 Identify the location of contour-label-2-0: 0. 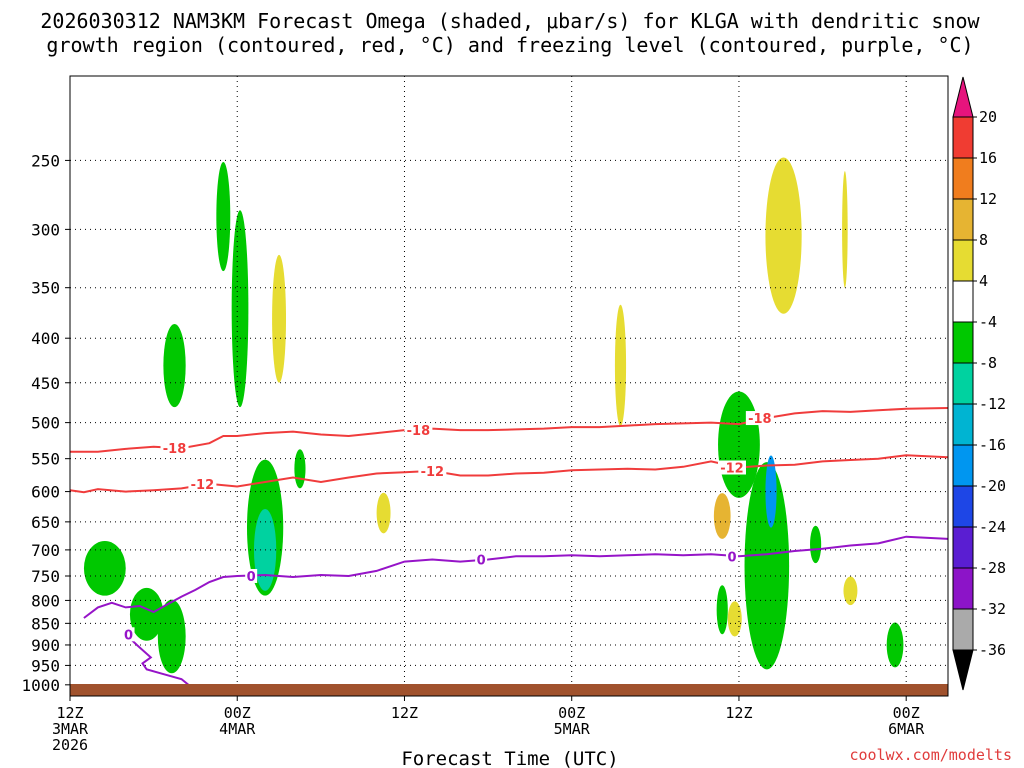
(251, 577).